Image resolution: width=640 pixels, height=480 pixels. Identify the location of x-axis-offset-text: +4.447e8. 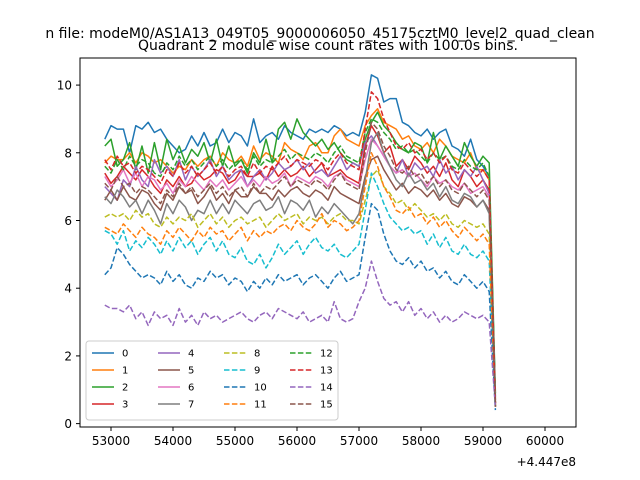
(546, 462).